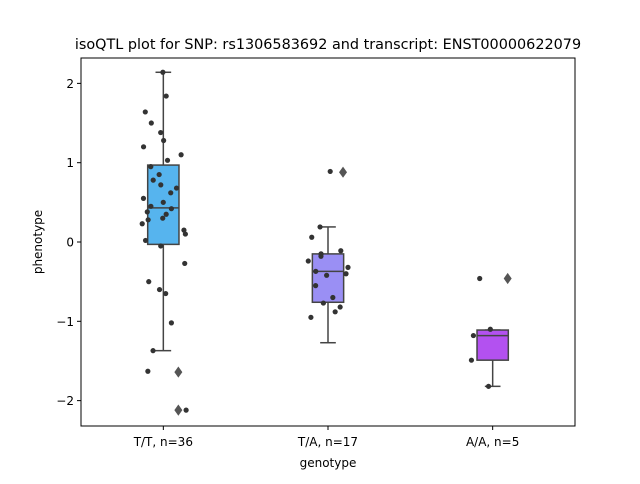  I want to click on y-tick-label: −2, so click(65, 401).